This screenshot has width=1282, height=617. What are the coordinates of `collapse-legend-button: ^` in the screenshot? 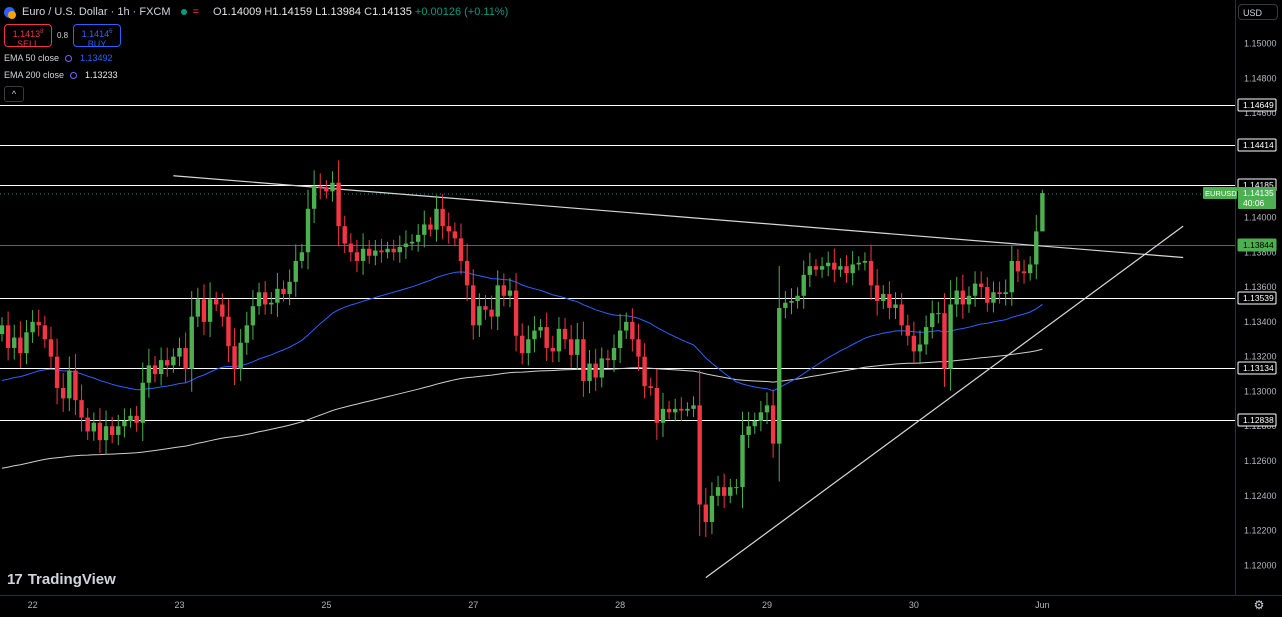 It's located at (14, 94).